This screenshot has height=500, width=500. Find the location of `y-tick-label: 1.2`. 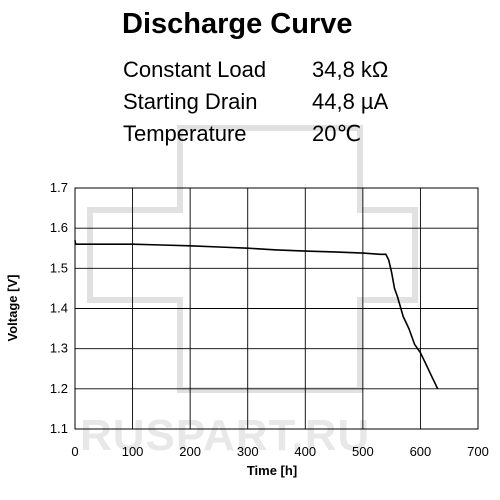

y-tick-label: 1.2 is located at coordinates (59, 388).